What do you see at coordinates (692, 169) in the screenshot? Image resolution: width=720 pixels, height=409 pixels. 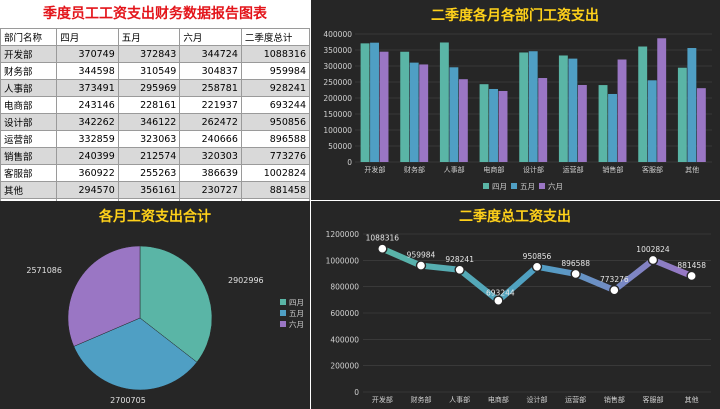 I see `bar-x-tick-label: 其他` at bounding box center [692, 169].